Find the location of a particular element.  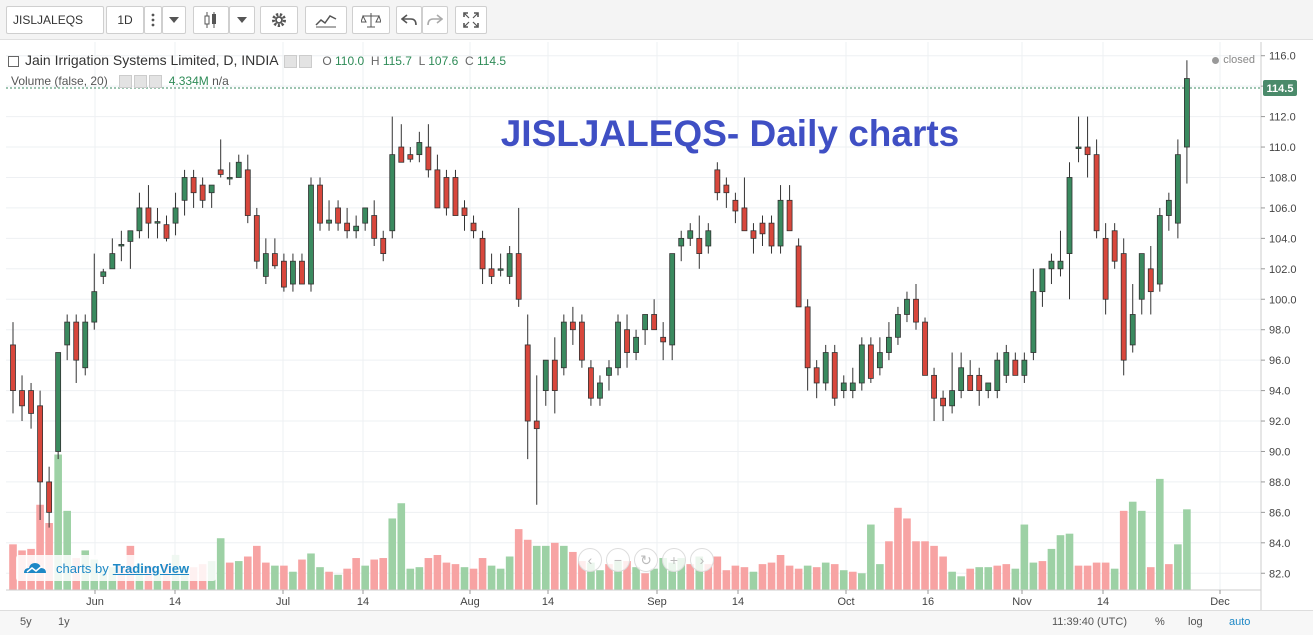

percent-toggle: % is located at coordinates (1160, 622).